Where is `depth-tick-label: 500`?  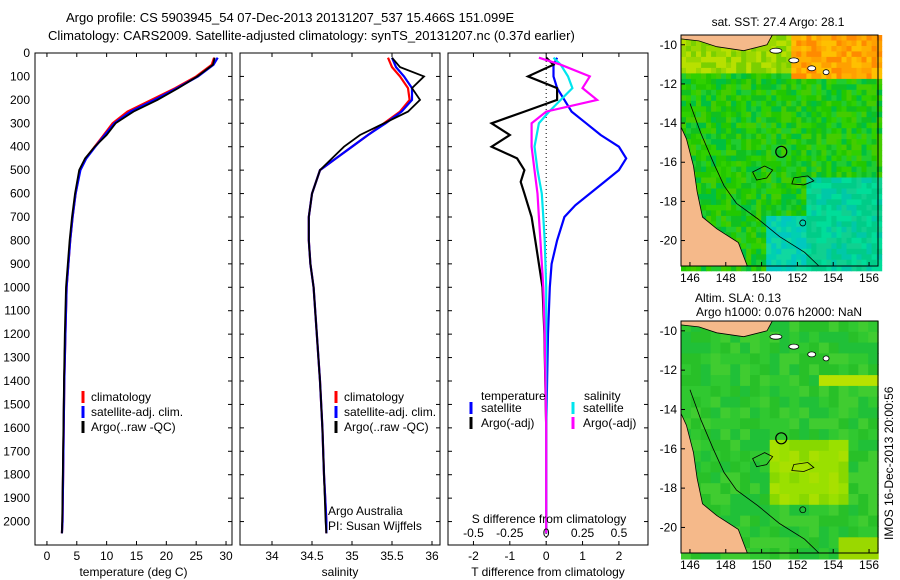
depth-tick-label: 500 is located at coordinates (20, 170).